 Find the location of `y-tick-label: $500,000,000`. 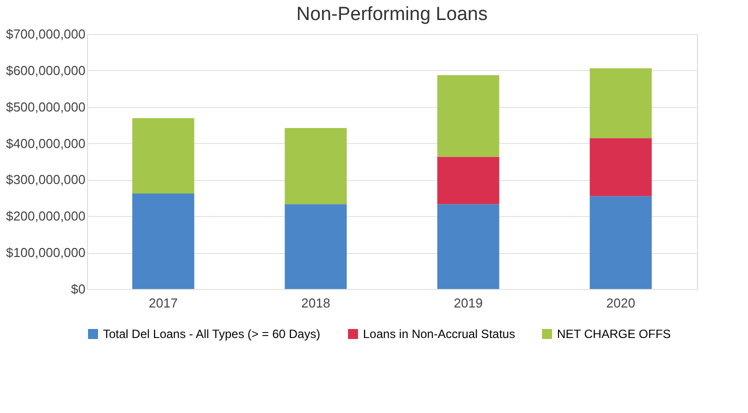

y-tick-label: $500,000,000 is located at coordinates (46, 106).